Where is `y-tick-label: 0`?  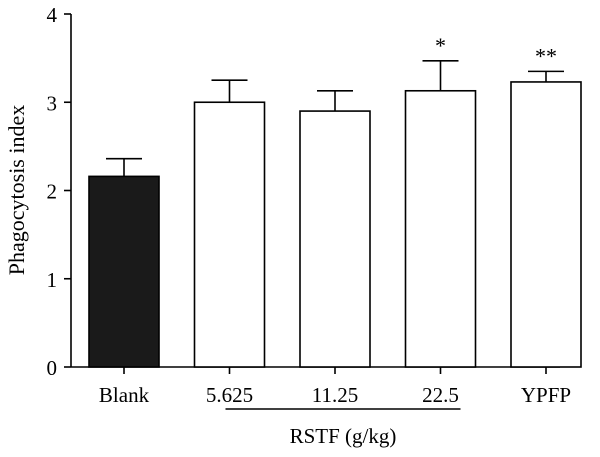
y-tick-label: 0 is located at coordinates (52, 368).